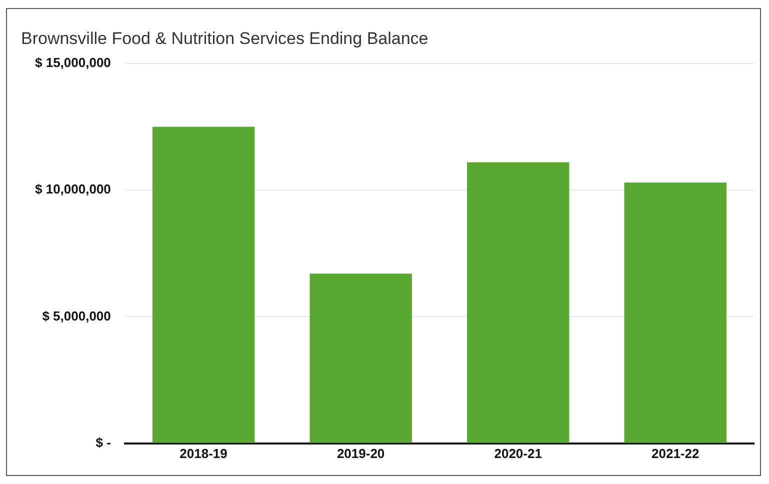 The width and height of the screenshot is (769, 484). Describe the element at coordinates (518, 453) in the screenshot. I see `x-tick-label: 2020-21` at that location.